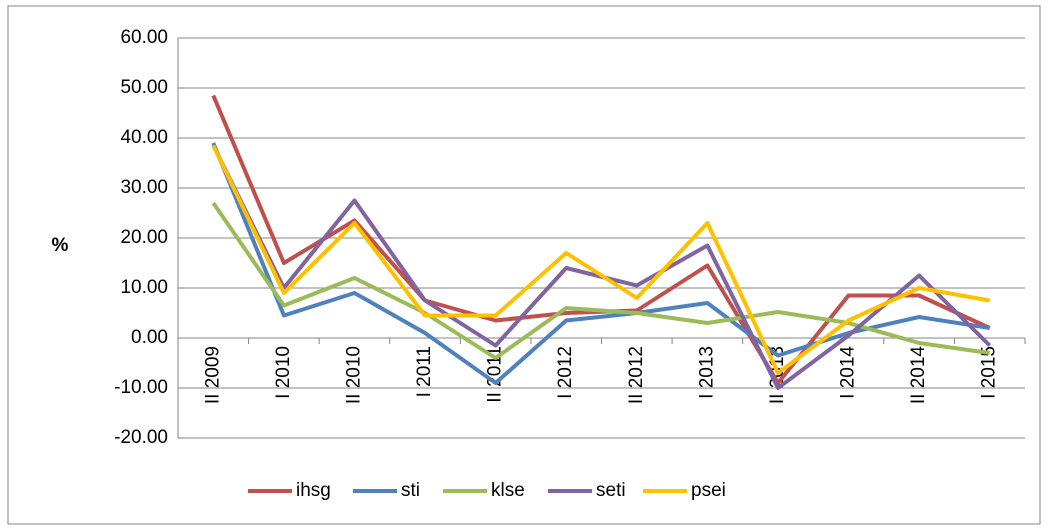 The width and height of the screenshot is (1048, 530). Describe the element at coordinates (353, 375) in the screenshot. I see `x-tick-label: II 2010` at that location.